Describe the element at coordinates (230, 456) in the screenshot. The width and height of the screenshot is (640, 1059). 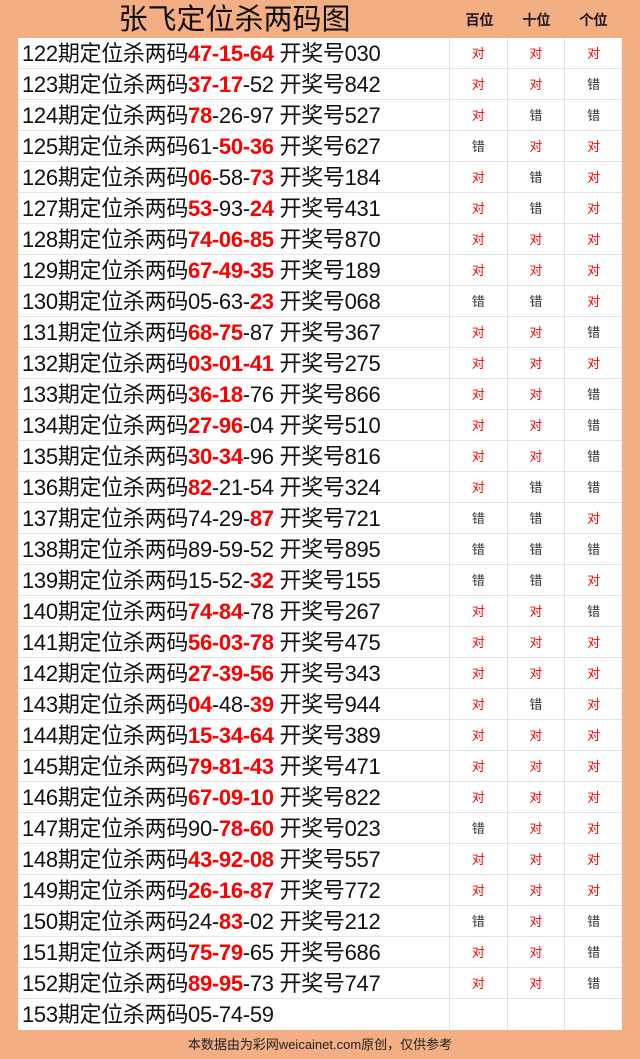
I see `kill-number: 34` at that location.